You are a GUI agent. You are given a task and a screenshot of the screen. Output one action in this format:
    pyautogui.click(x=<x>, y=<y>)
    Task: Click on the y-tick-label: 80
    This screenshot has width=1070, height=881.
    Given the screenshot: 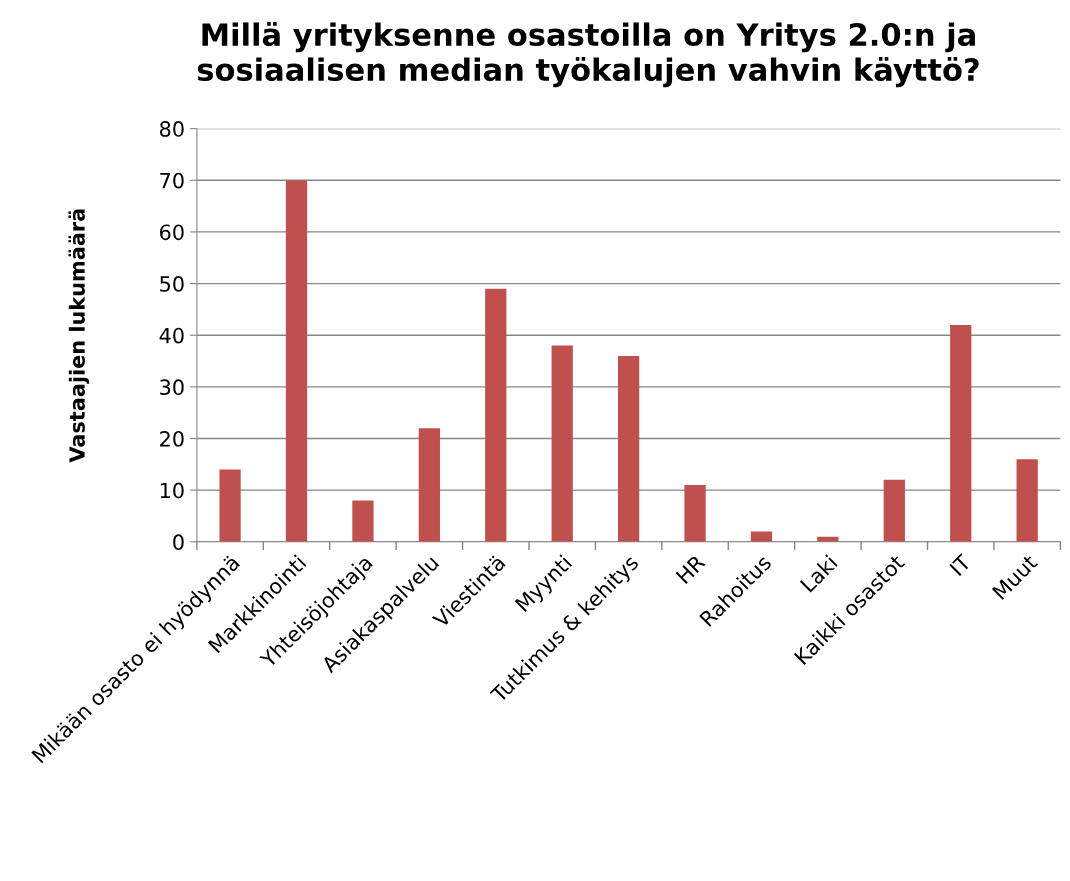 What is the action you would take?
    pyautogui.click(x=171, y=129)
    